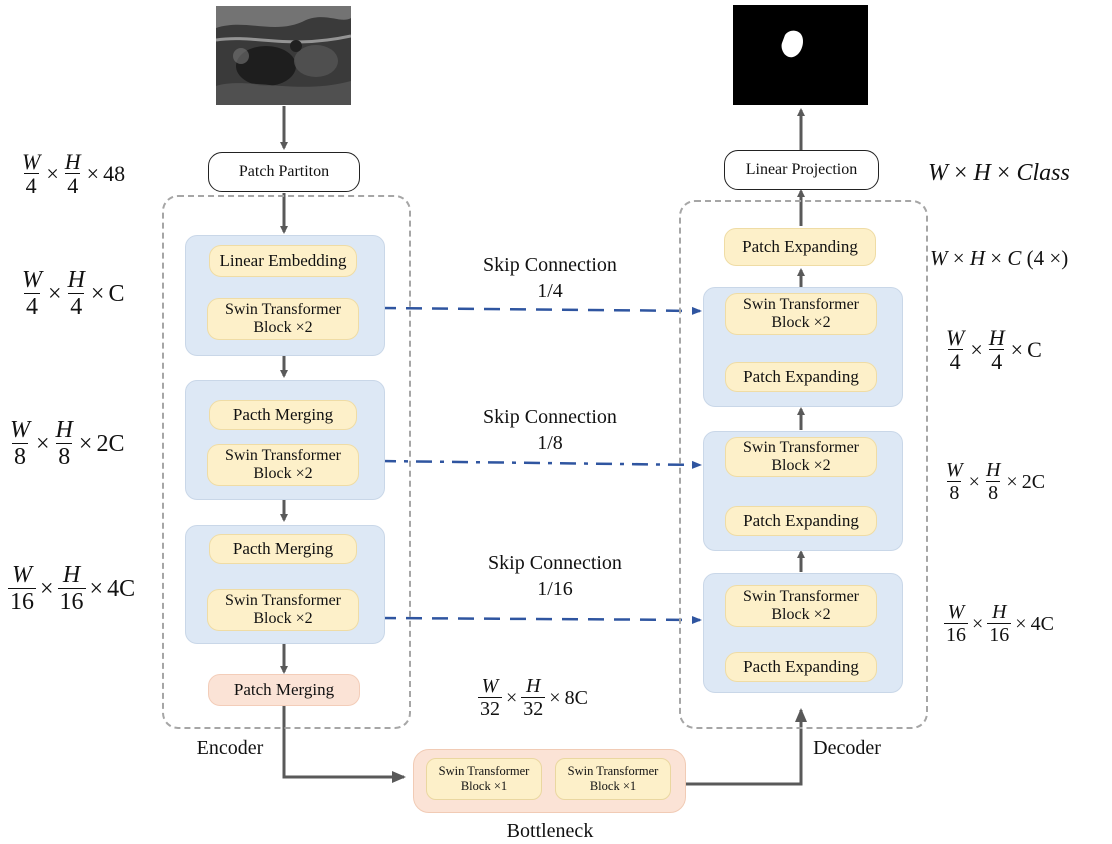 This screenshot has height=844, width=1112. I want to click on dim-right-2: W 16 × H 16 × 4C, so click(999, 623).